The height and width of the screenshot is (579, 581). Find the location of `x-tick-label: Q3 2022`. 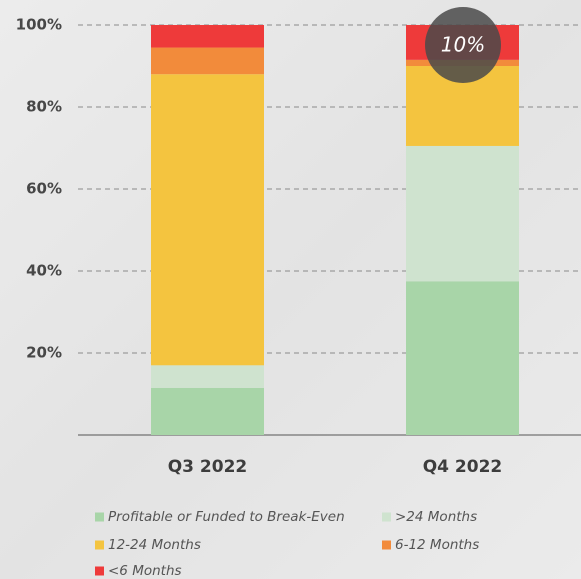

x-tick-label: Q3 2022 is located at coordinates (208, 467).